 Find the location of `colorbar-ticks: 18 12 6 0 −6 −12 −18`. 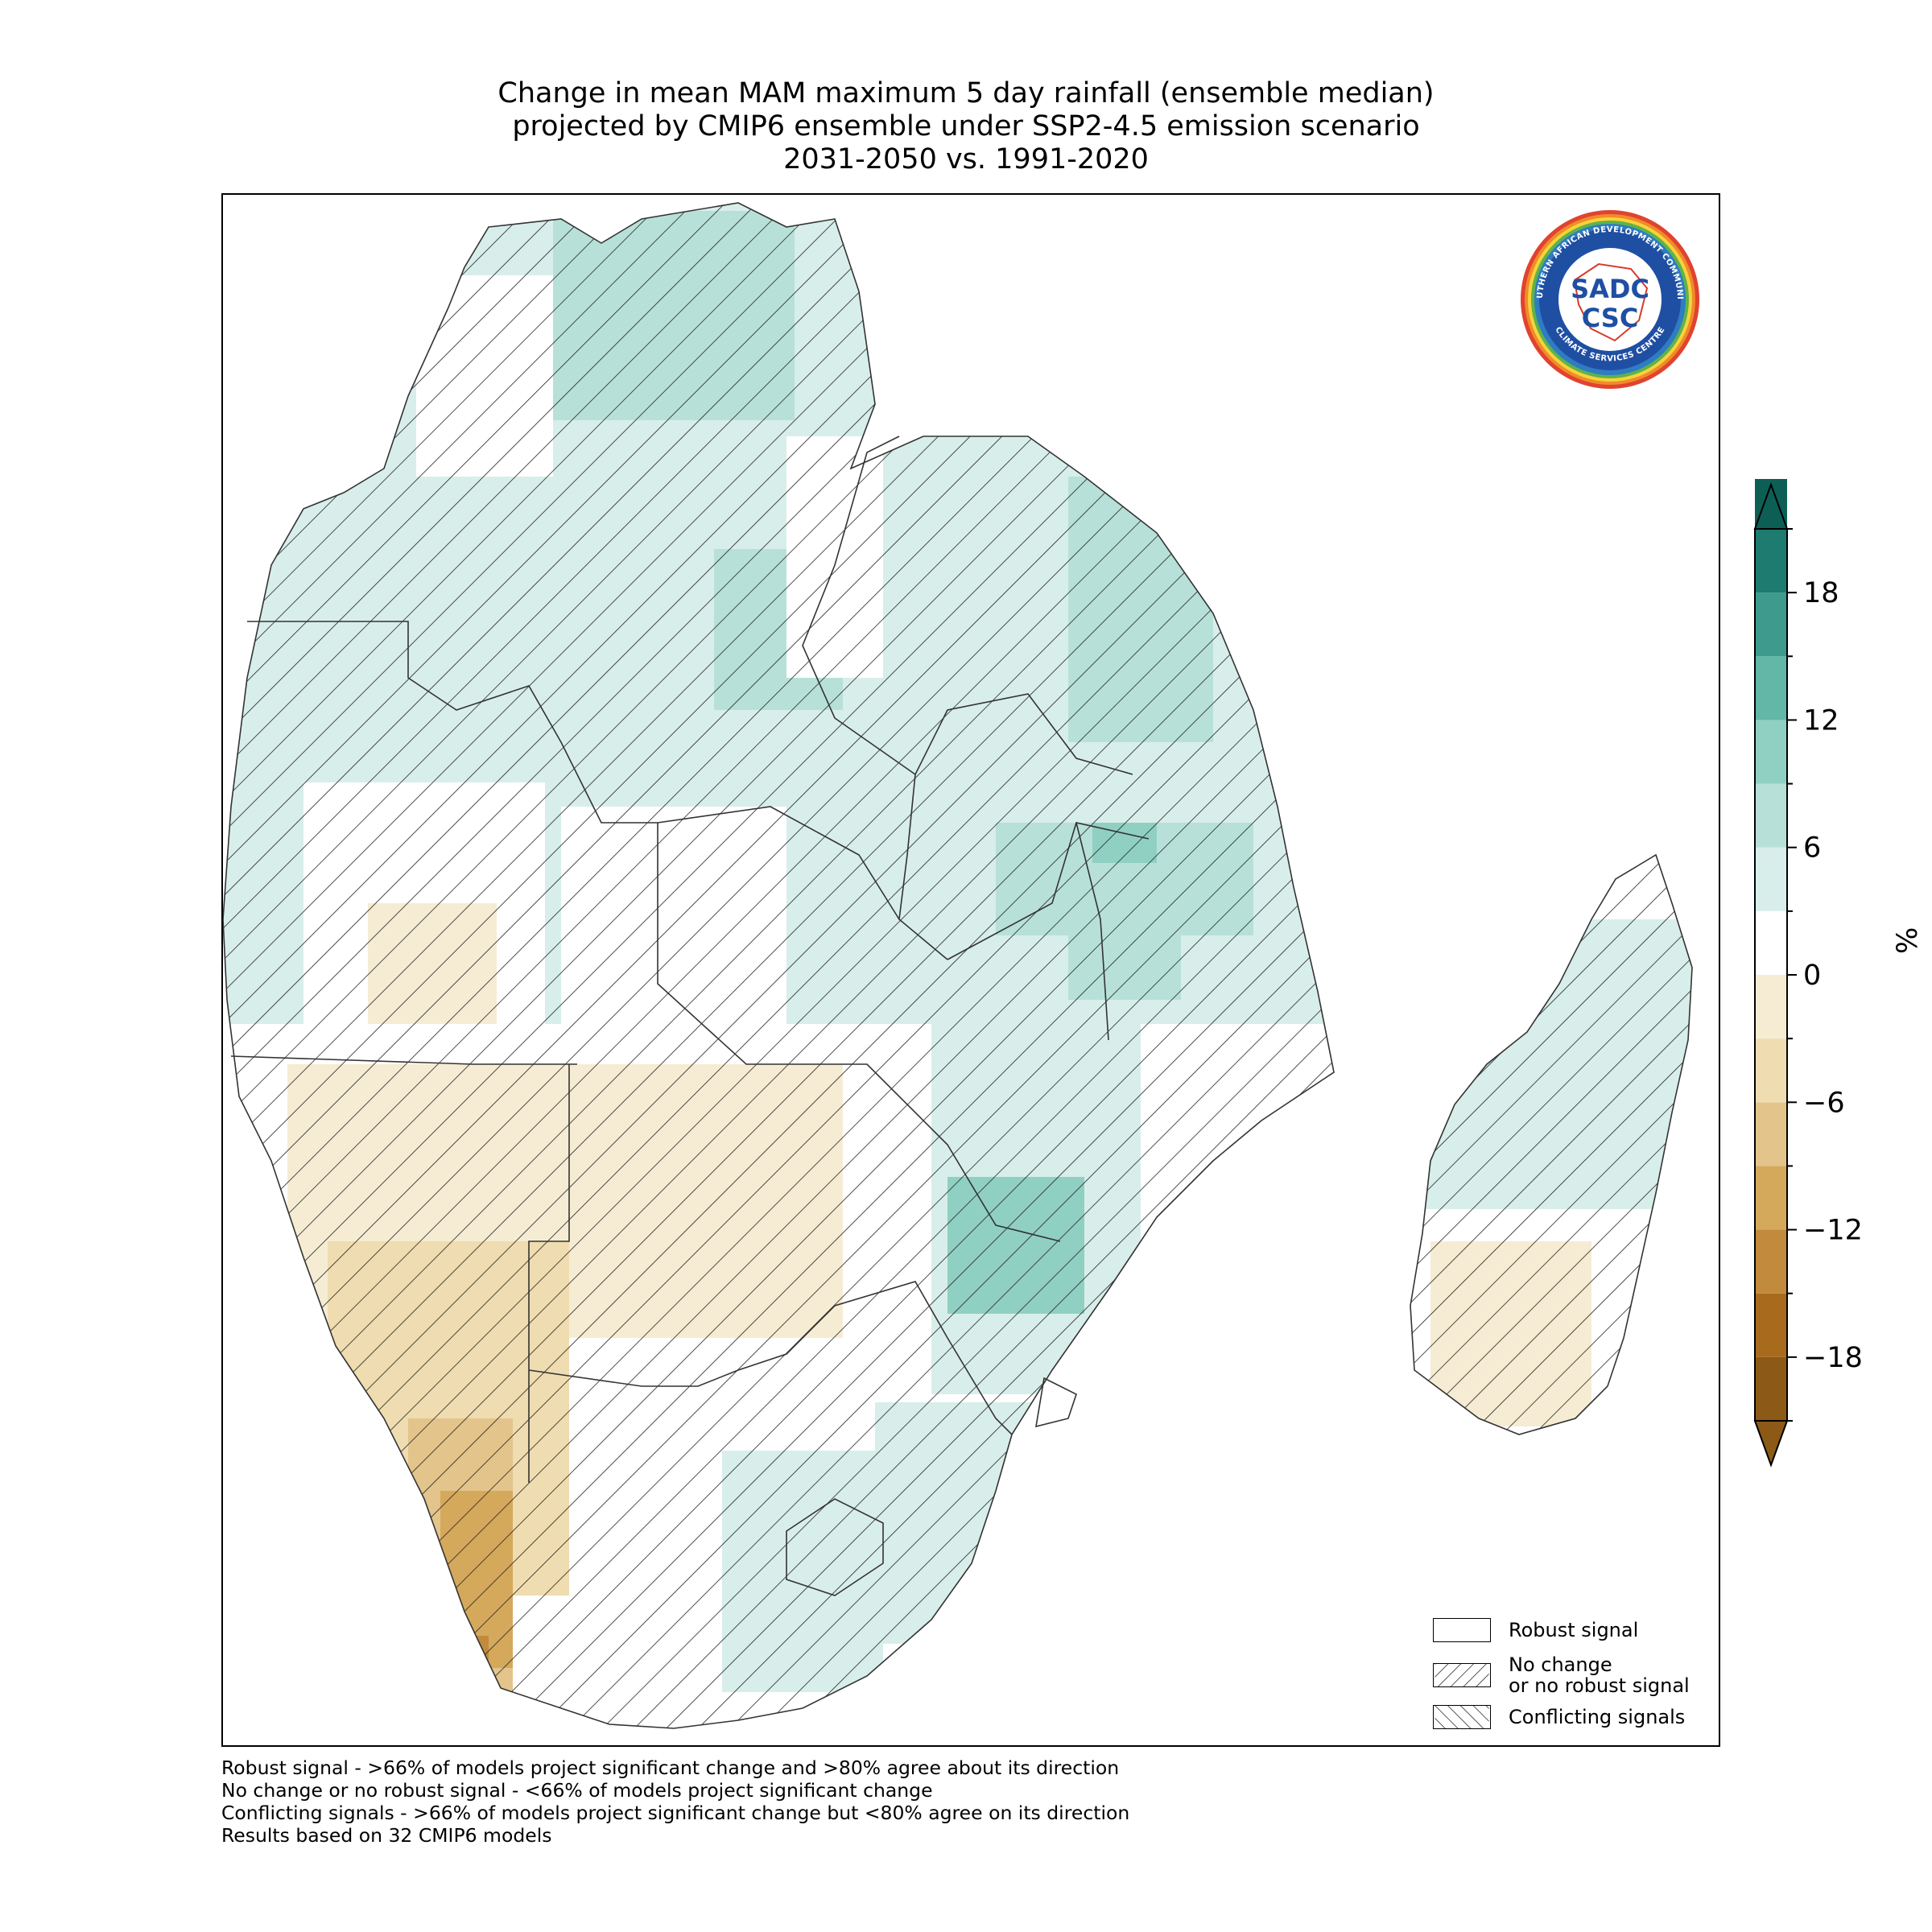

colorbar-ticks: 18 12 6 0 −6 −12 −18 is located at coordinates (1825, 975).